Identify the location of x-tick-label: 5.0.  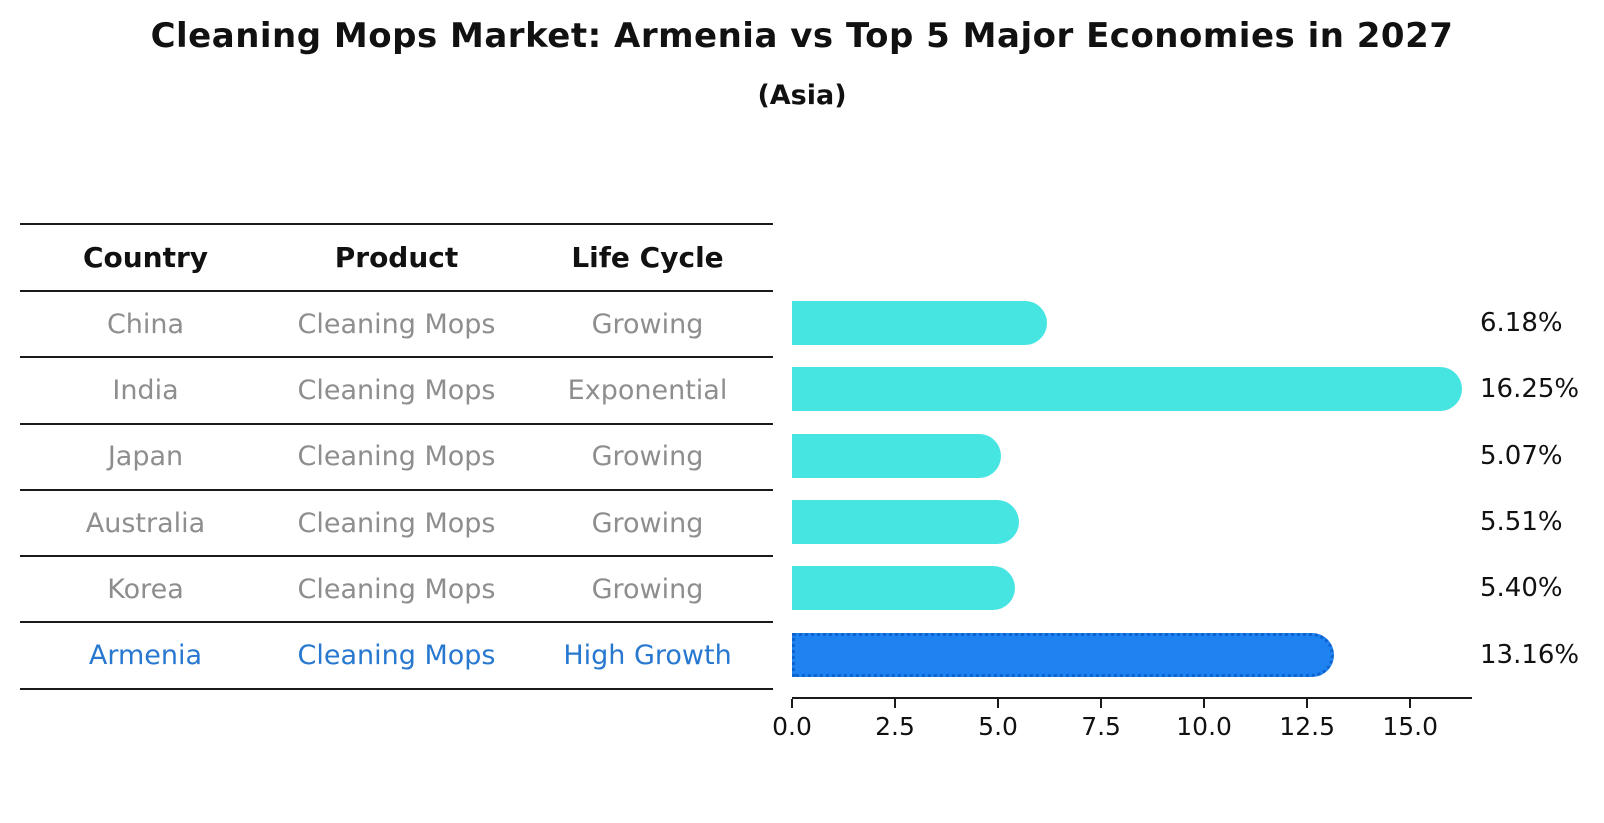
(998, 726).